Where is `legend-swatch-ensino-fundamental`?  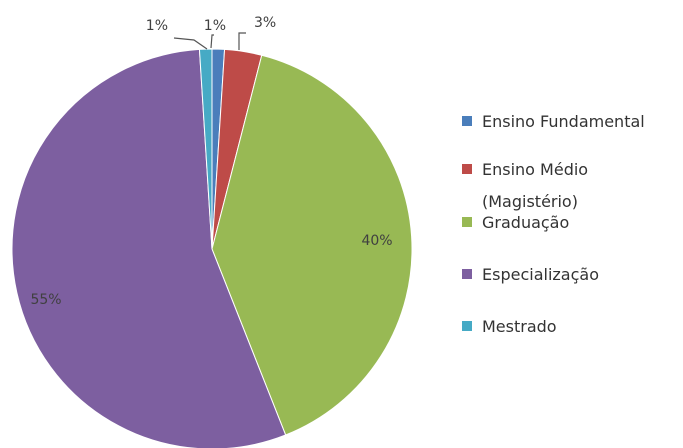
legend-swatch-ensino-fundamental is located at coordinates (467, 121).